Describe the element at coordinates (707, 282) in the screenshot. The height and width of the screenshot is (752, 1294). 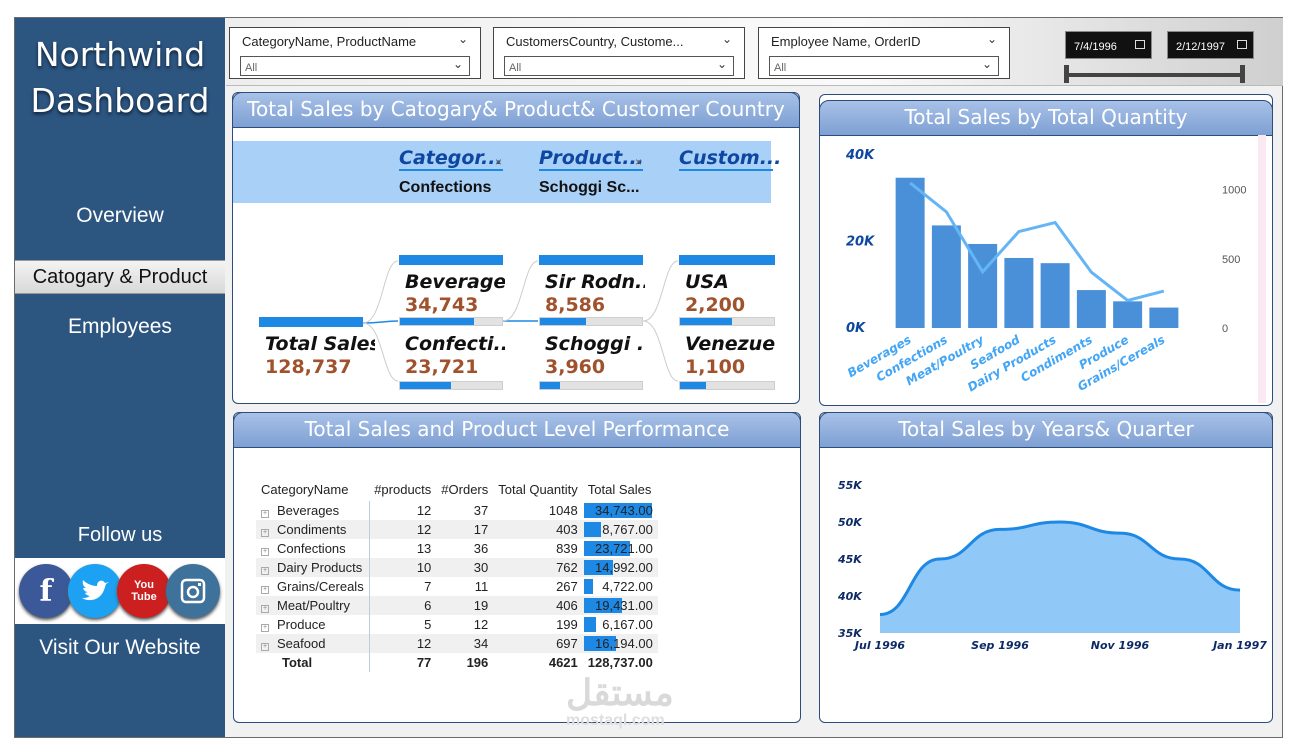
I see `level3-node-name: USA` at that location.